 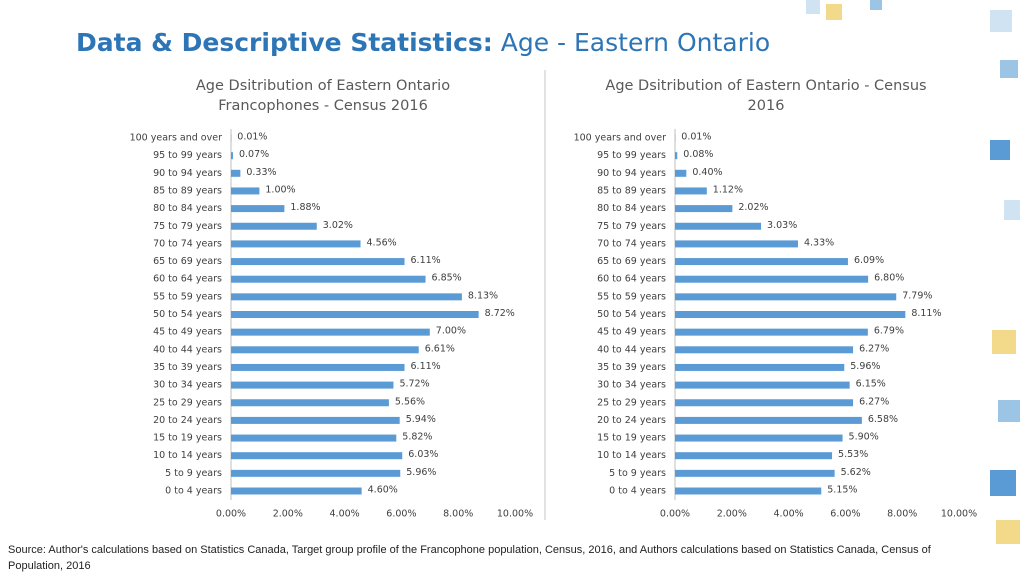 I want to click on value-label: 0.40%, so click(x=707, y=172).